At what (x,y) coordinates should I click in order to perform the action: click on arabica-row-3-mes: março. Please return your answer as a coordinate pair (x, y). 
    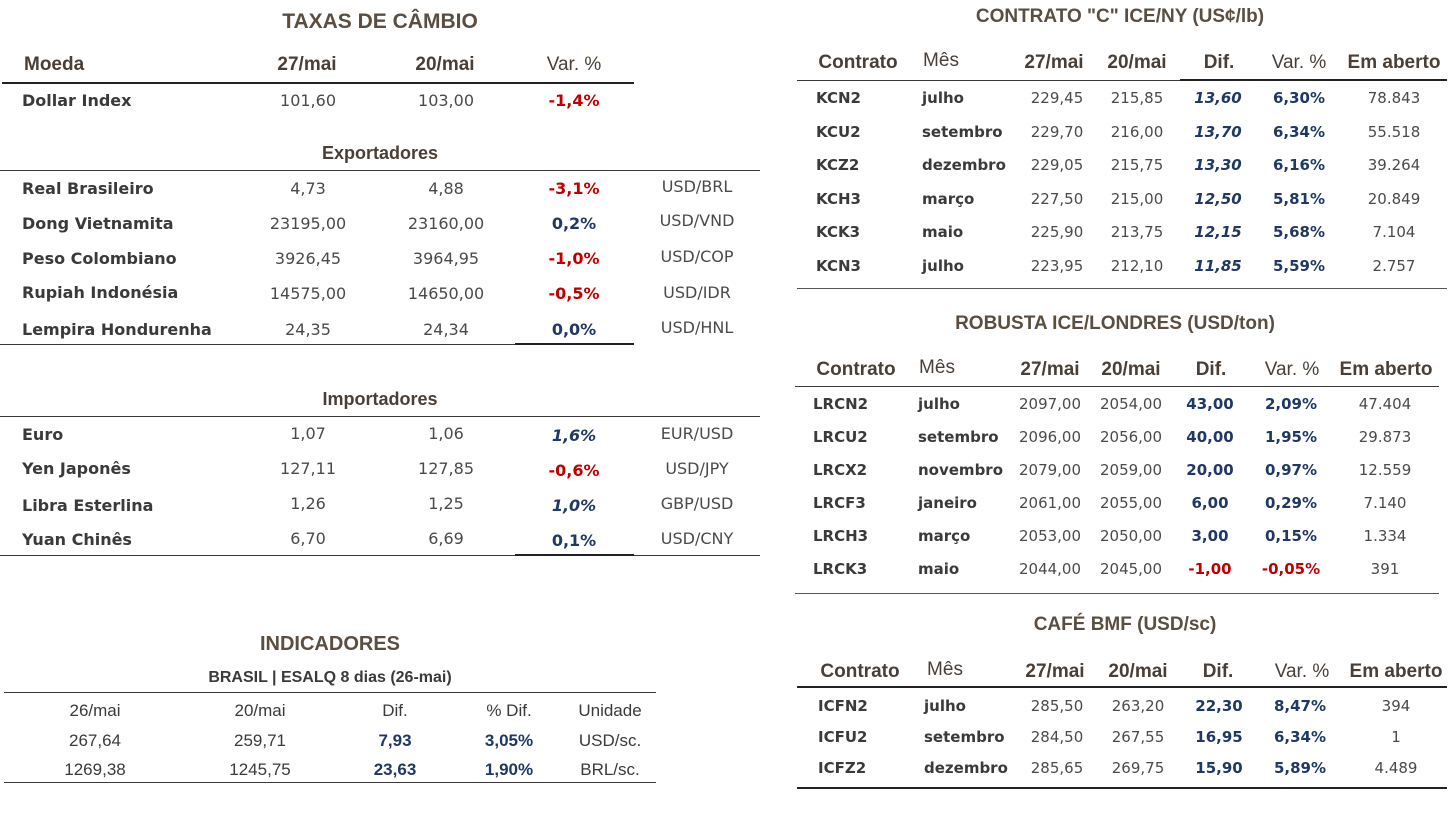
    Looking at the image, I should click on (948, 198).